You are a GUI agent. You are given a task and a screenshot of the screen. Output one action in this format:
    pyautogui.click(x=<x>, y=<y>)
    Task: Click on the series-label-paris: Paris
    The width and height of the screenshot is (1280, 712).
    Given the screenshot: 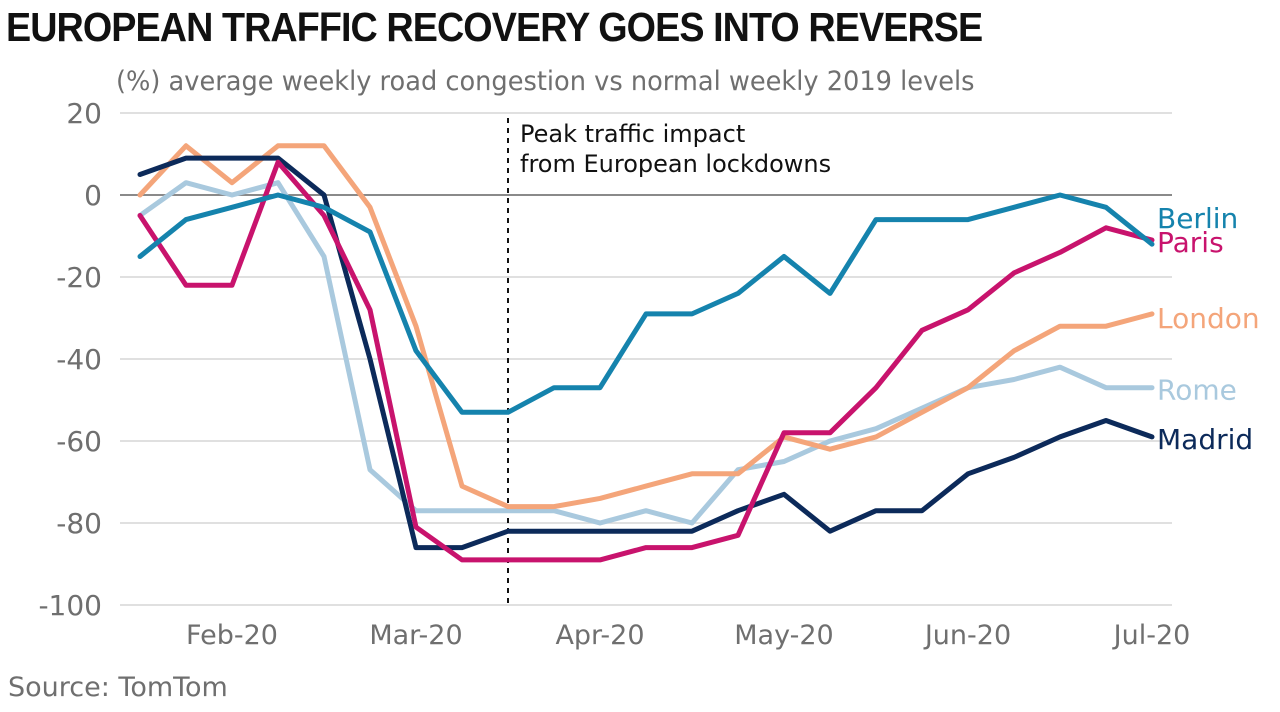 What is the action you would take?
    pyautogui.click(x=1190, y=242)
    